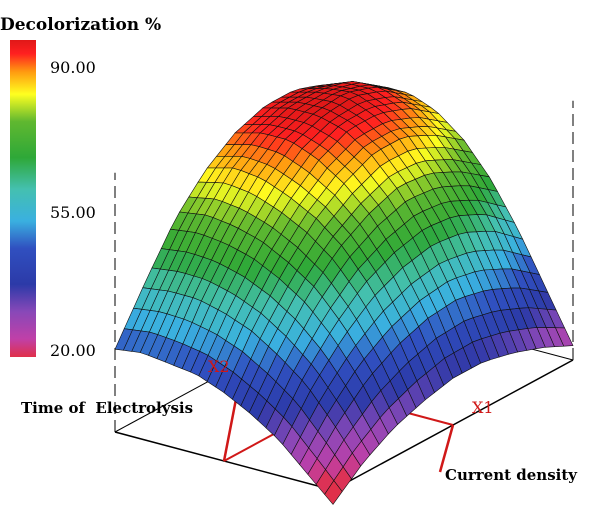 This screenshot has width=595, height=521. I want to click on y-axis-label: Time of Electrolysis, so click(107, 408).